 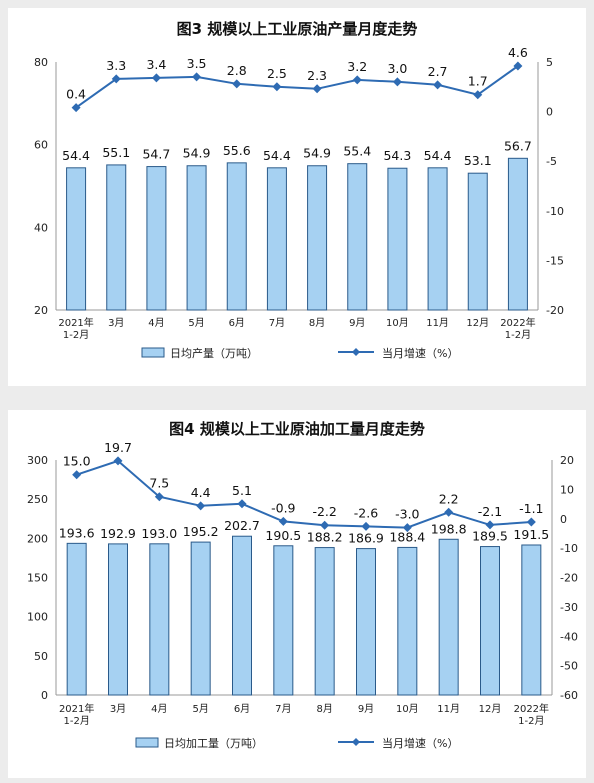 I want to click on bar-value-label: 193.0, so click(x=159, y=533).